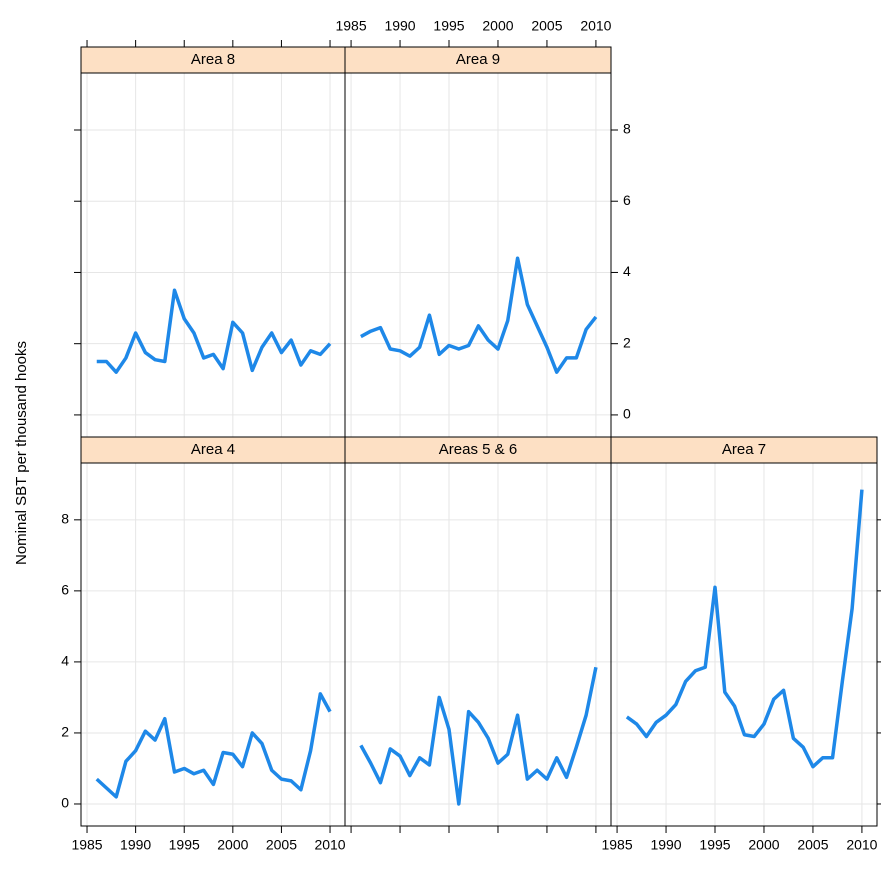  I want to click on panel-title: Area 7, so click(744, 449).